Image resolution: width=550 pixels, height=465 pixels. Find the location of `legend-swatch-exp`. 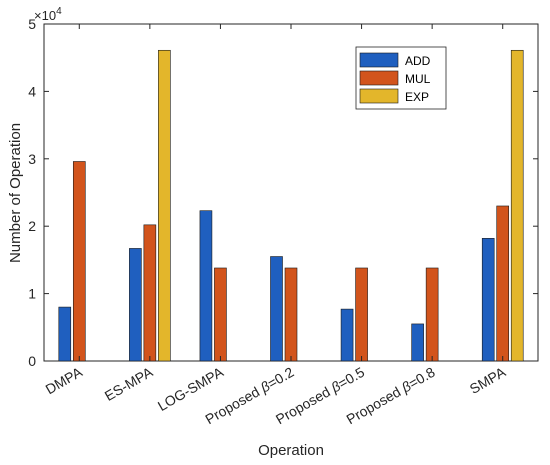

legend-swatch-exp is located at coordinates (379, 96).